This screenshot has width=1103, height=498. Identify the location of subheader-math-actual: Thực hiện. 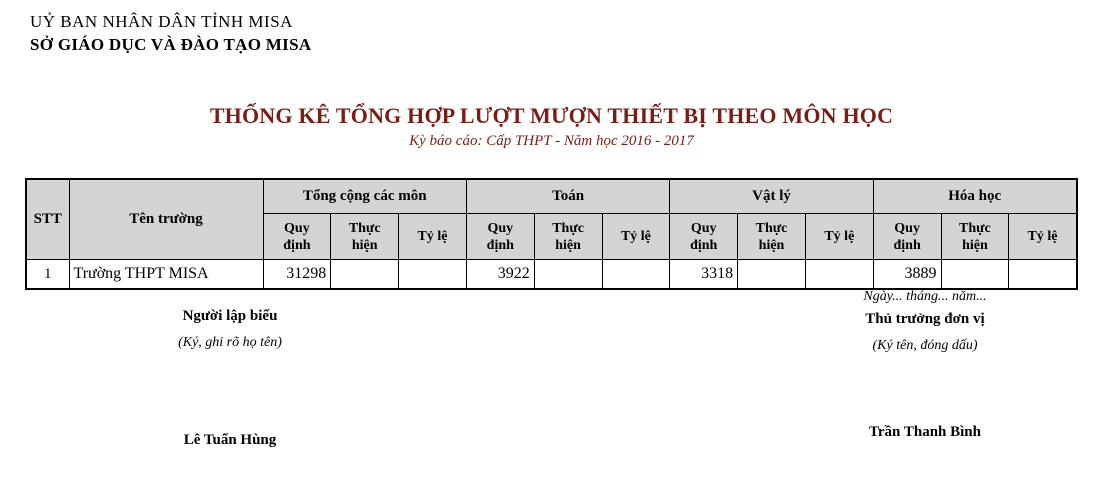
(568, 236).